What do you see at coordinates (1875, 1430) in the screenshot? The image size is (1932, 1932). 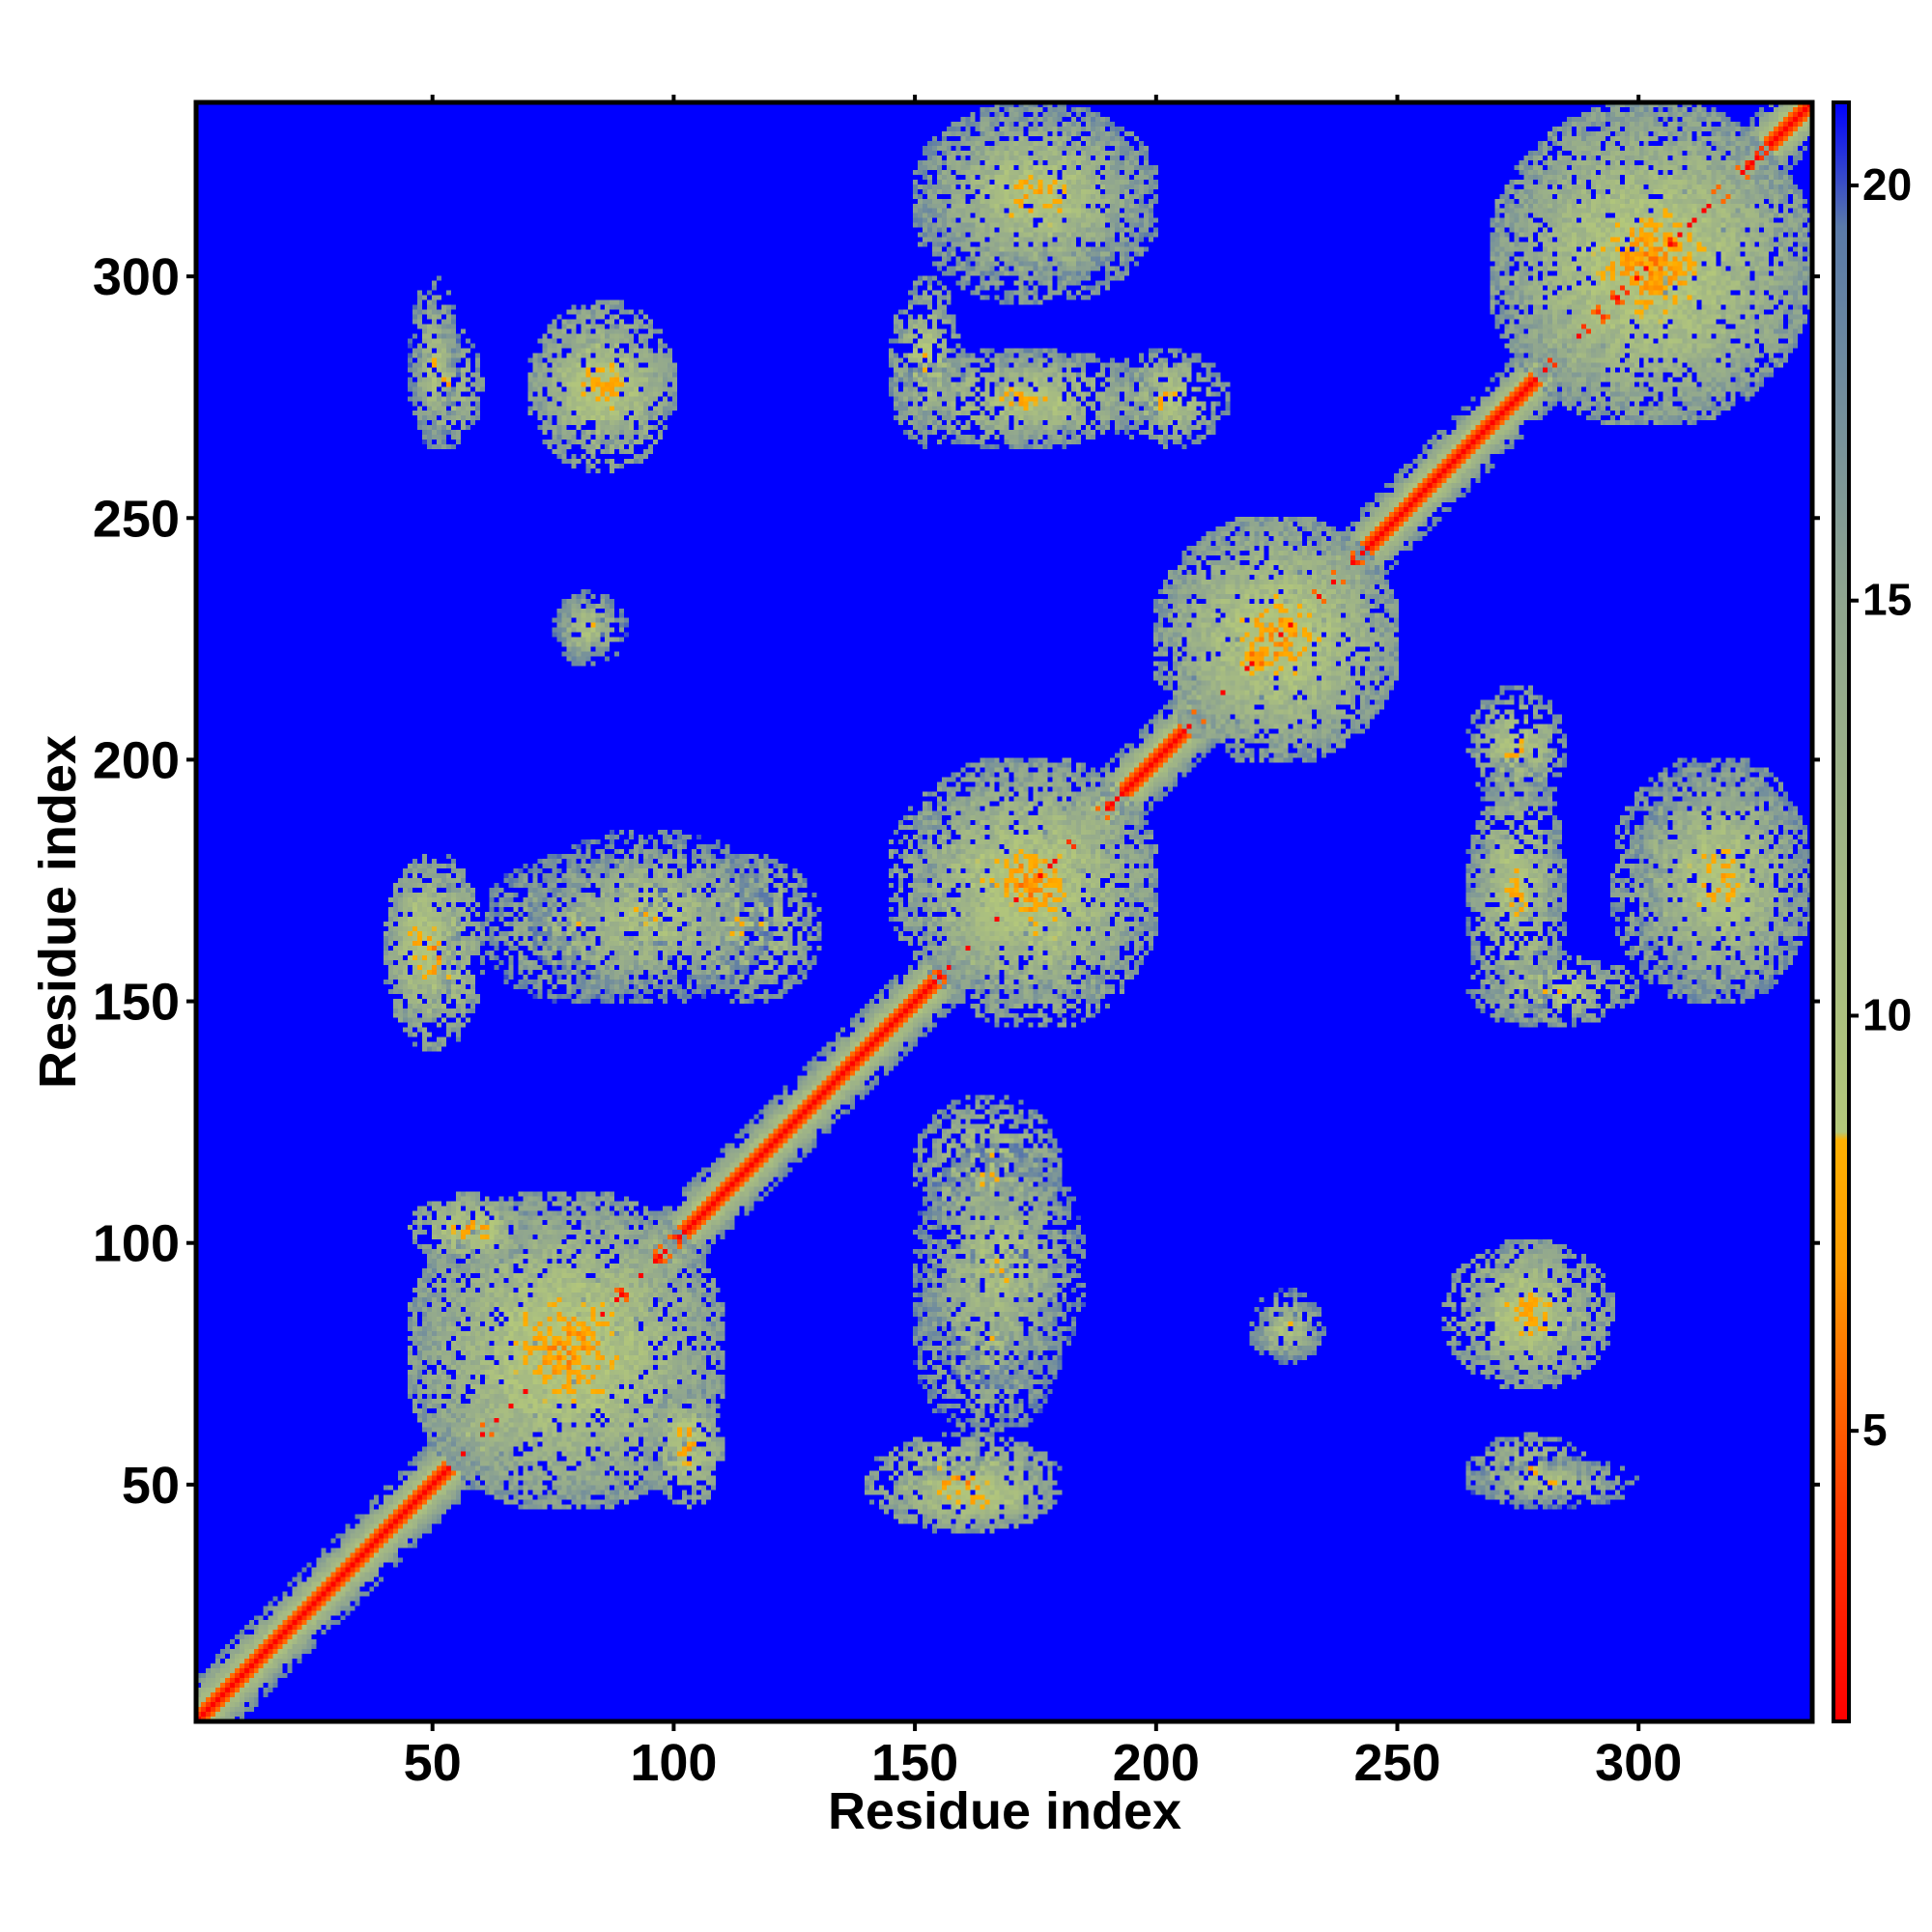 I see `colorbar-tick-label: 5` at bounding box center [1875, 1430].